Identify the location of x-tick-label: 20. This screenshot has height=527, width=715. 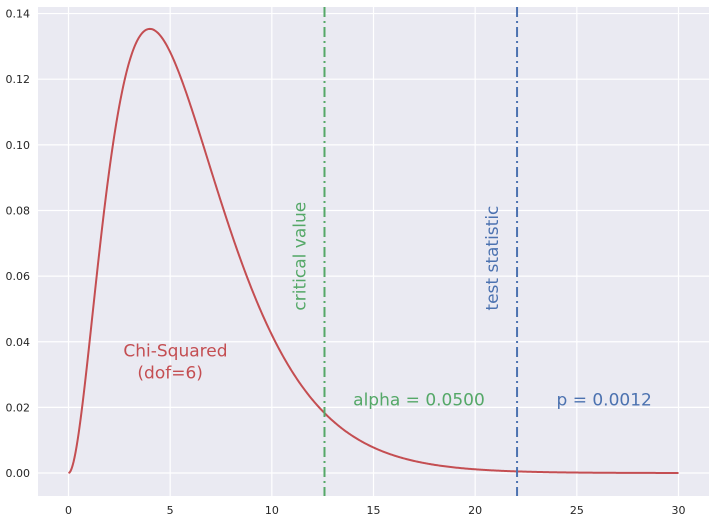
(475, 510).